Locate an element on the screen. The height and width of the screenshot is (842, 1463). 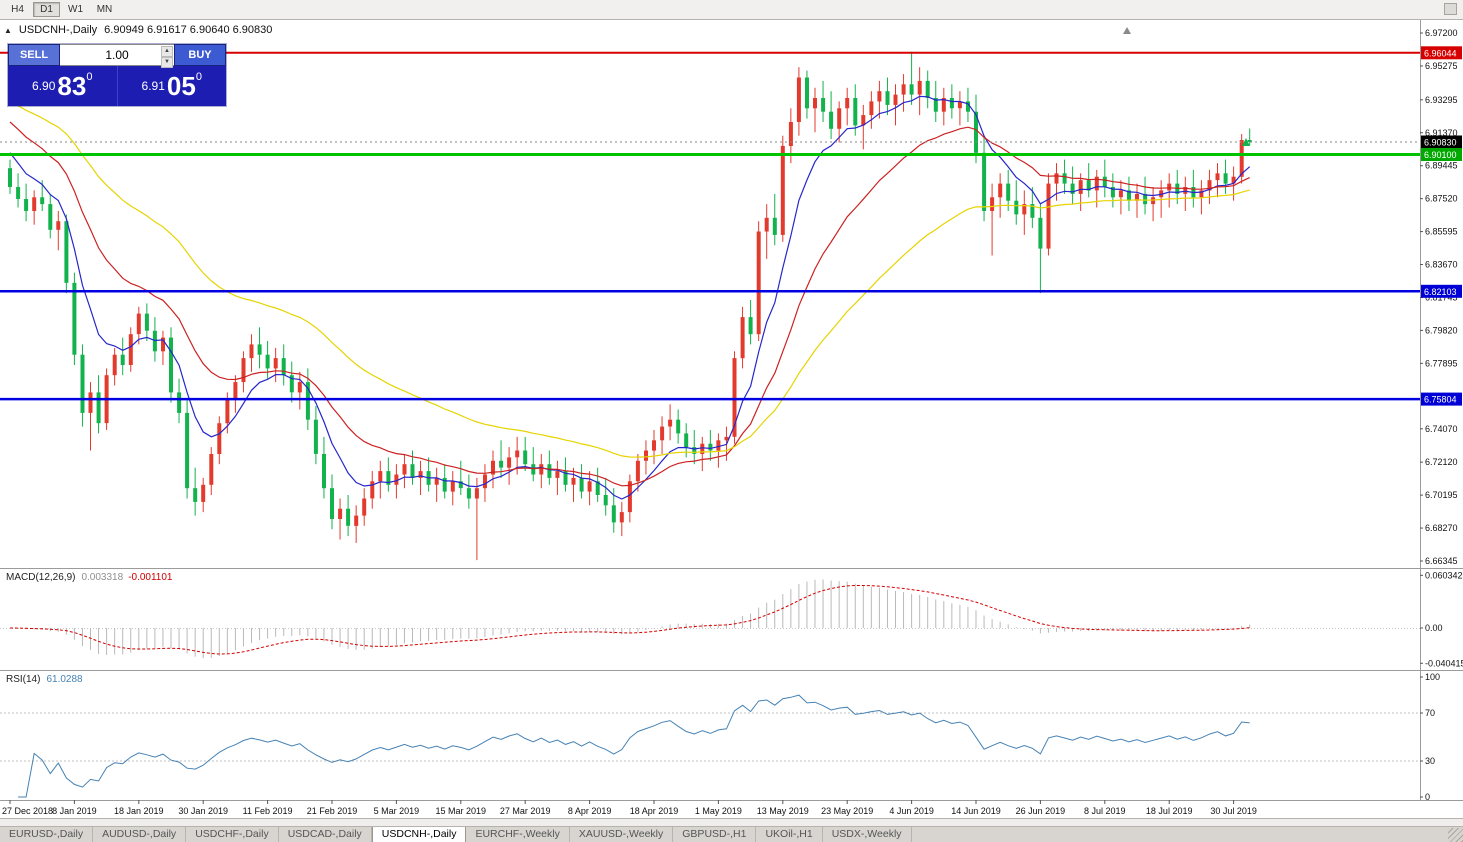
price-badge-label: 6.90830 is located at coordinates (1440, 143).